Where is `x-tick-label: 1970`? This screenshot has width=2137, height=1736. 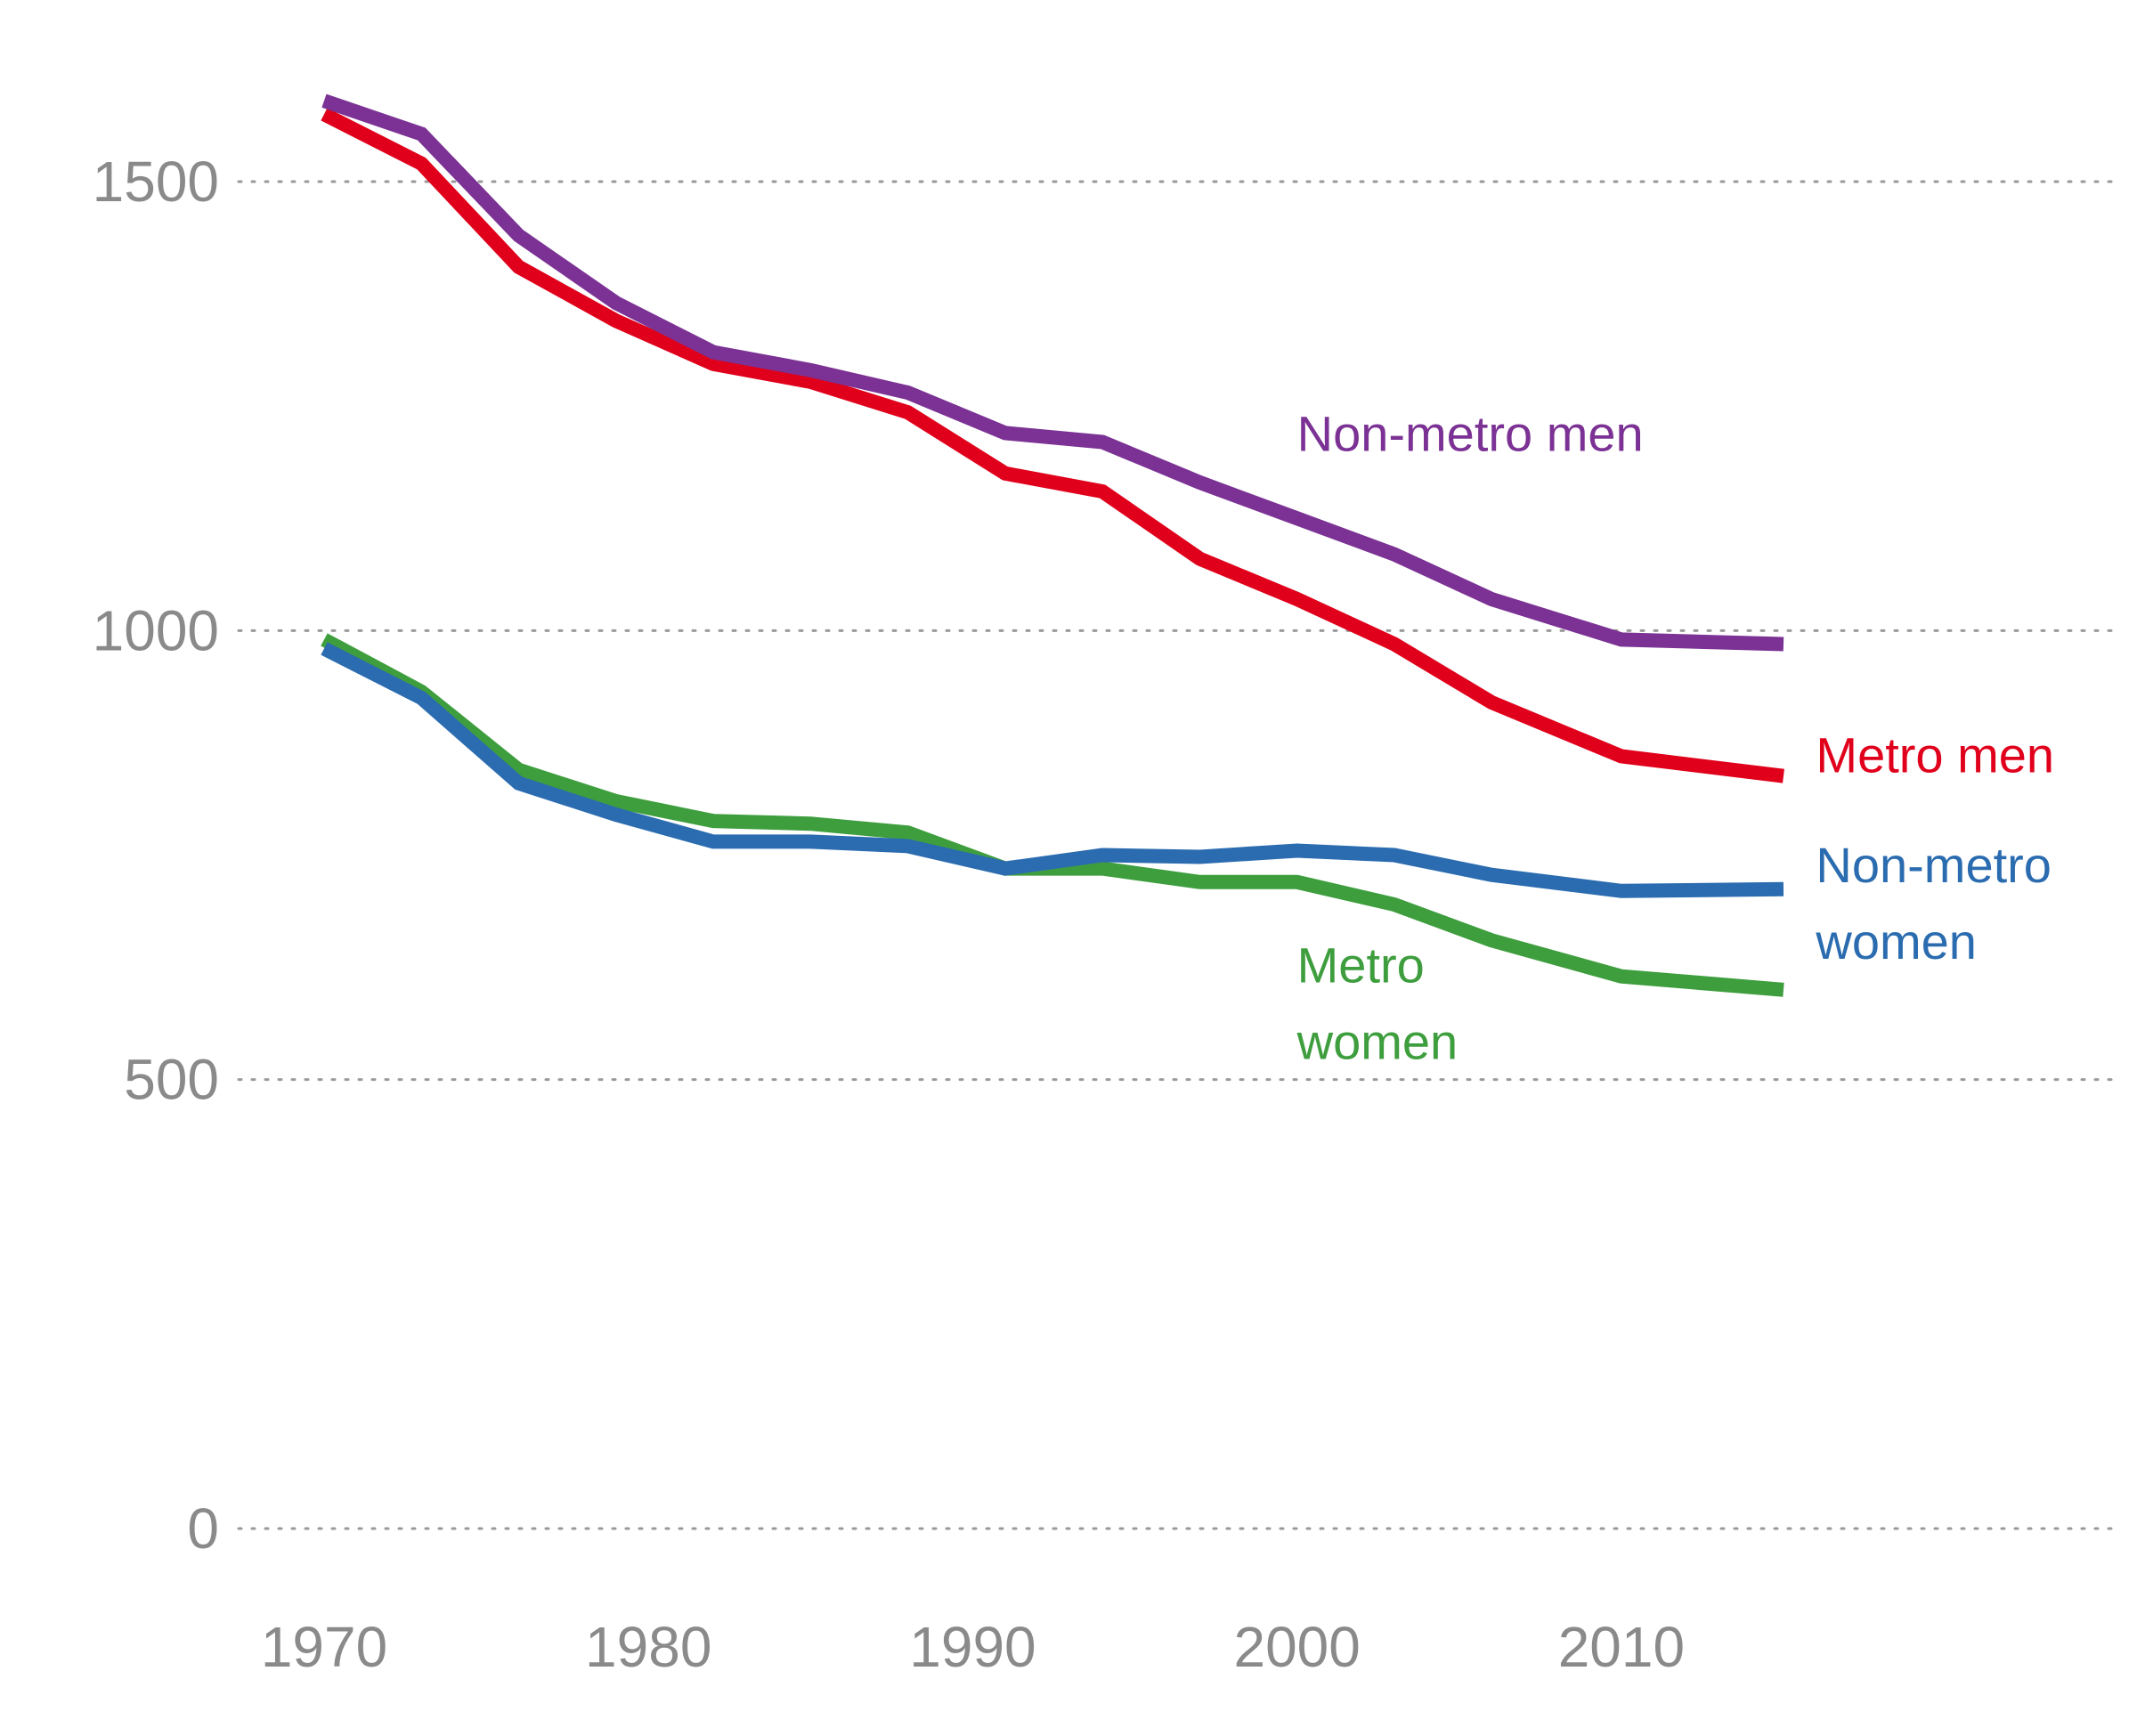
x-tick-label: 1970 is located at coordinates (324, 1647).